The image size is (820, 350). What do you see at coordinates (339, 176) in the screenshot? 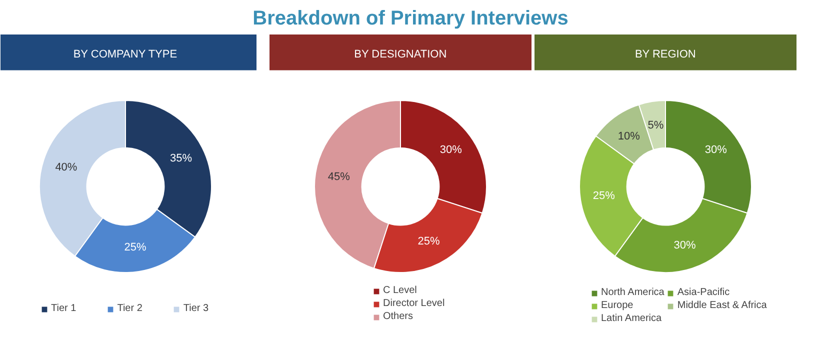
I see `data-label: 45%` at bounding box center [339, 176].